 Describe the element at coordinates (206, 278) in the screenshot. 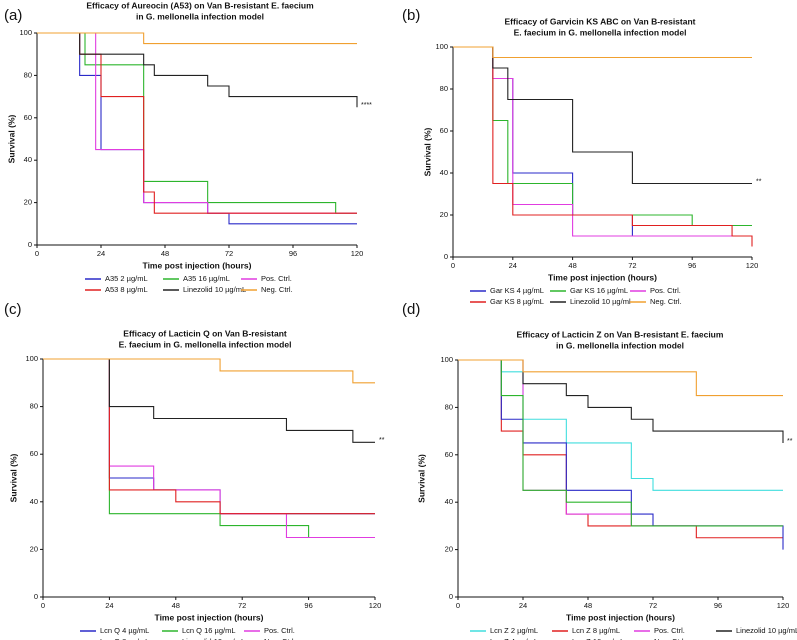

I see `legend-label: A35 16 µg/mL` at that location.